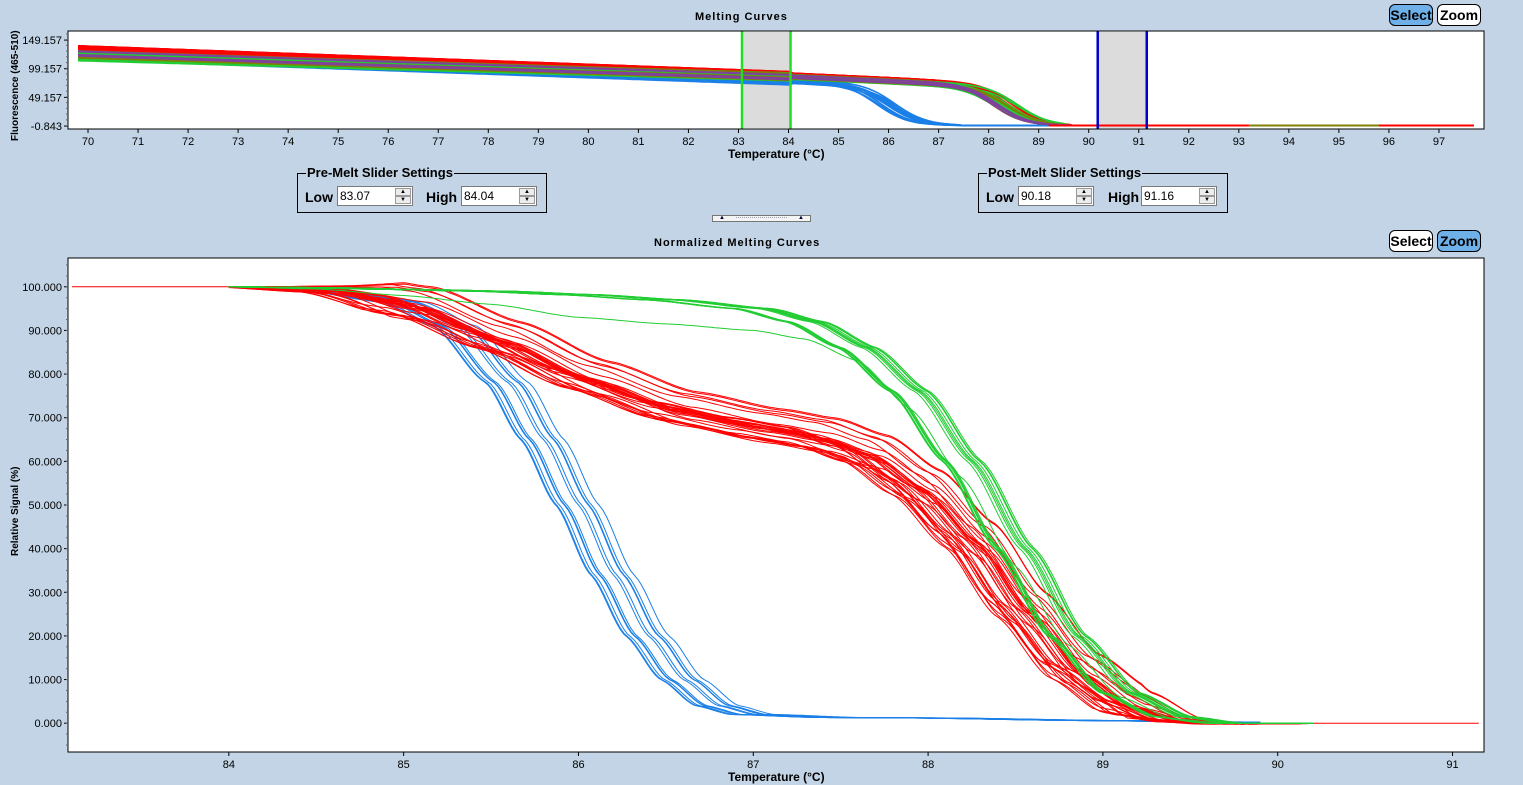 Image resolution: width=1523 pixels, height=785 pixels. What do you see at coordinates (366, 196) in the screenshot?
I see `pre-melt-low-input` at bounding box center [366, 196].